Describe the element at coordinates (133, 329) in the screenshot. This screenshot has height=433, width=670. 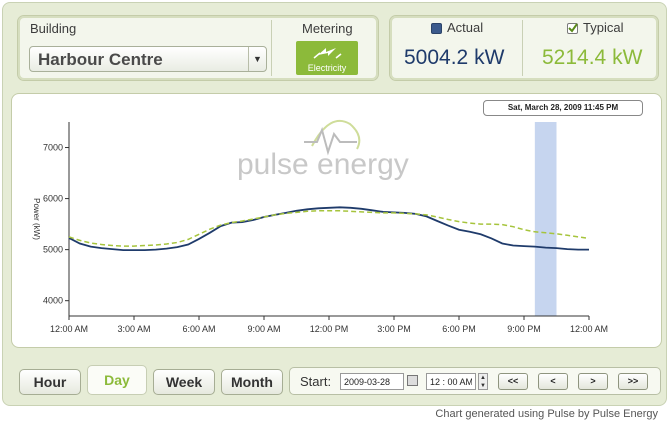
I see `x-tick-label: 3:00 AM` at that location.